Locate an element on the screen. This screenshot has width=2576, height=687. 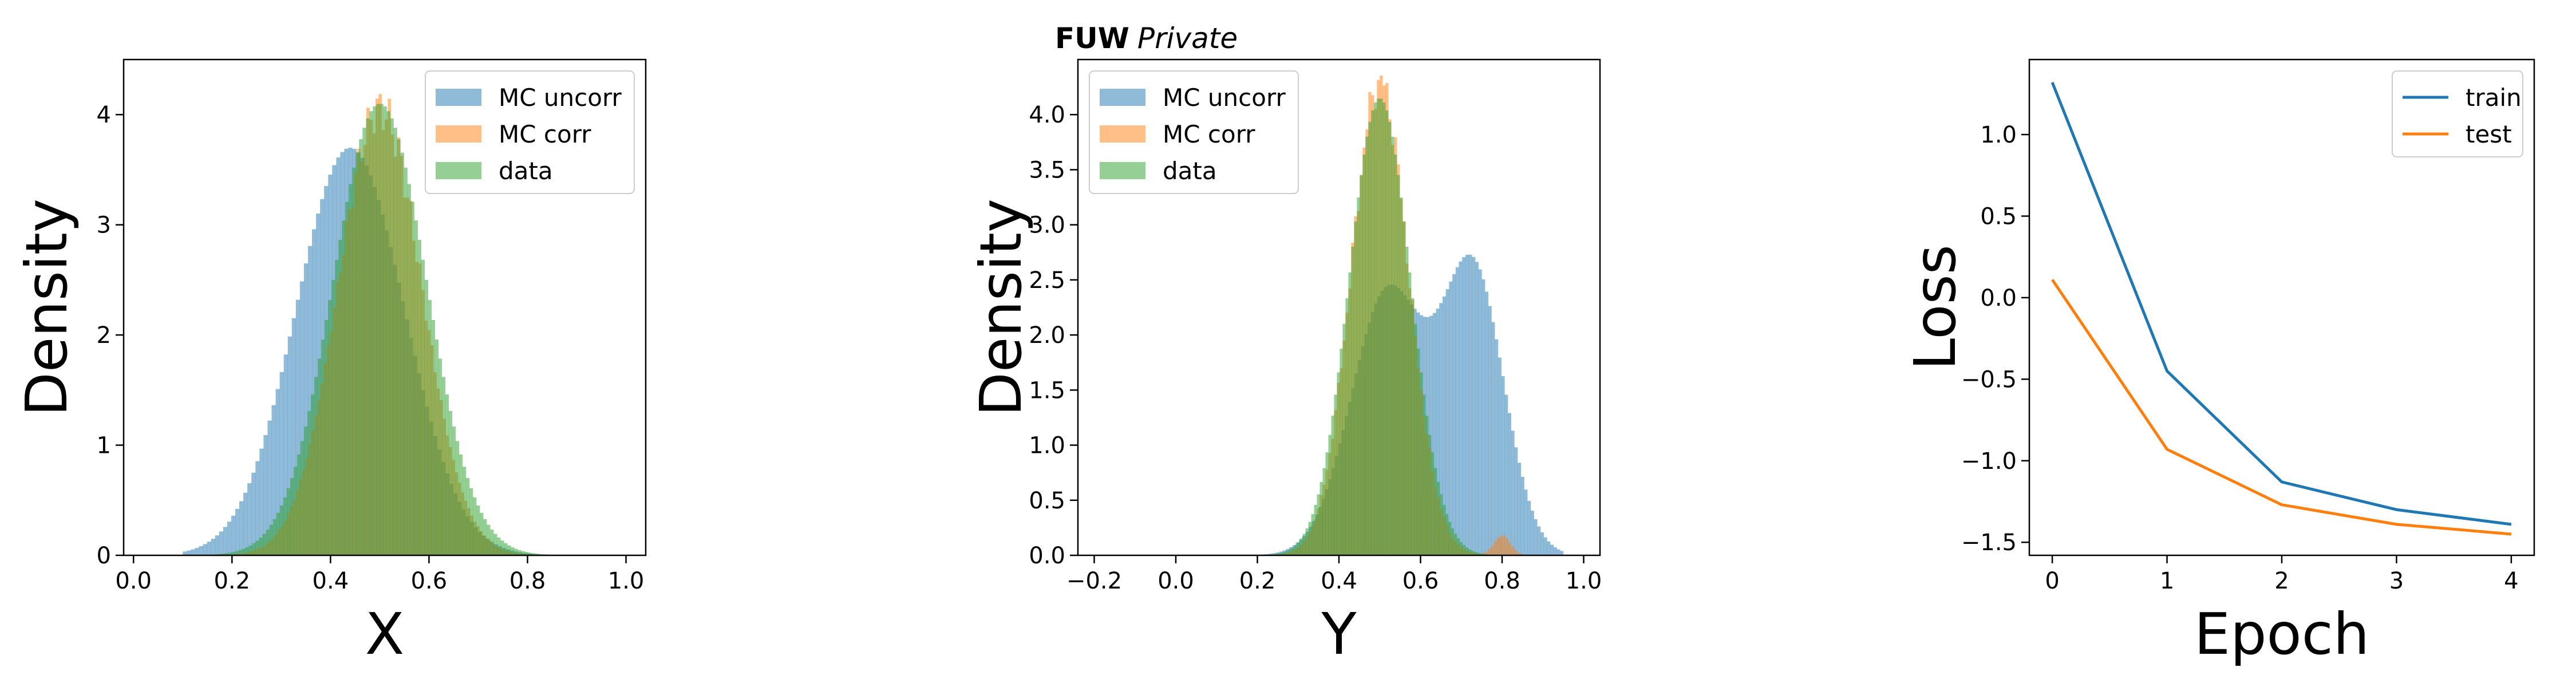
loss-curve-x-tick-label: 2 is located at coordinates (2281, 581).